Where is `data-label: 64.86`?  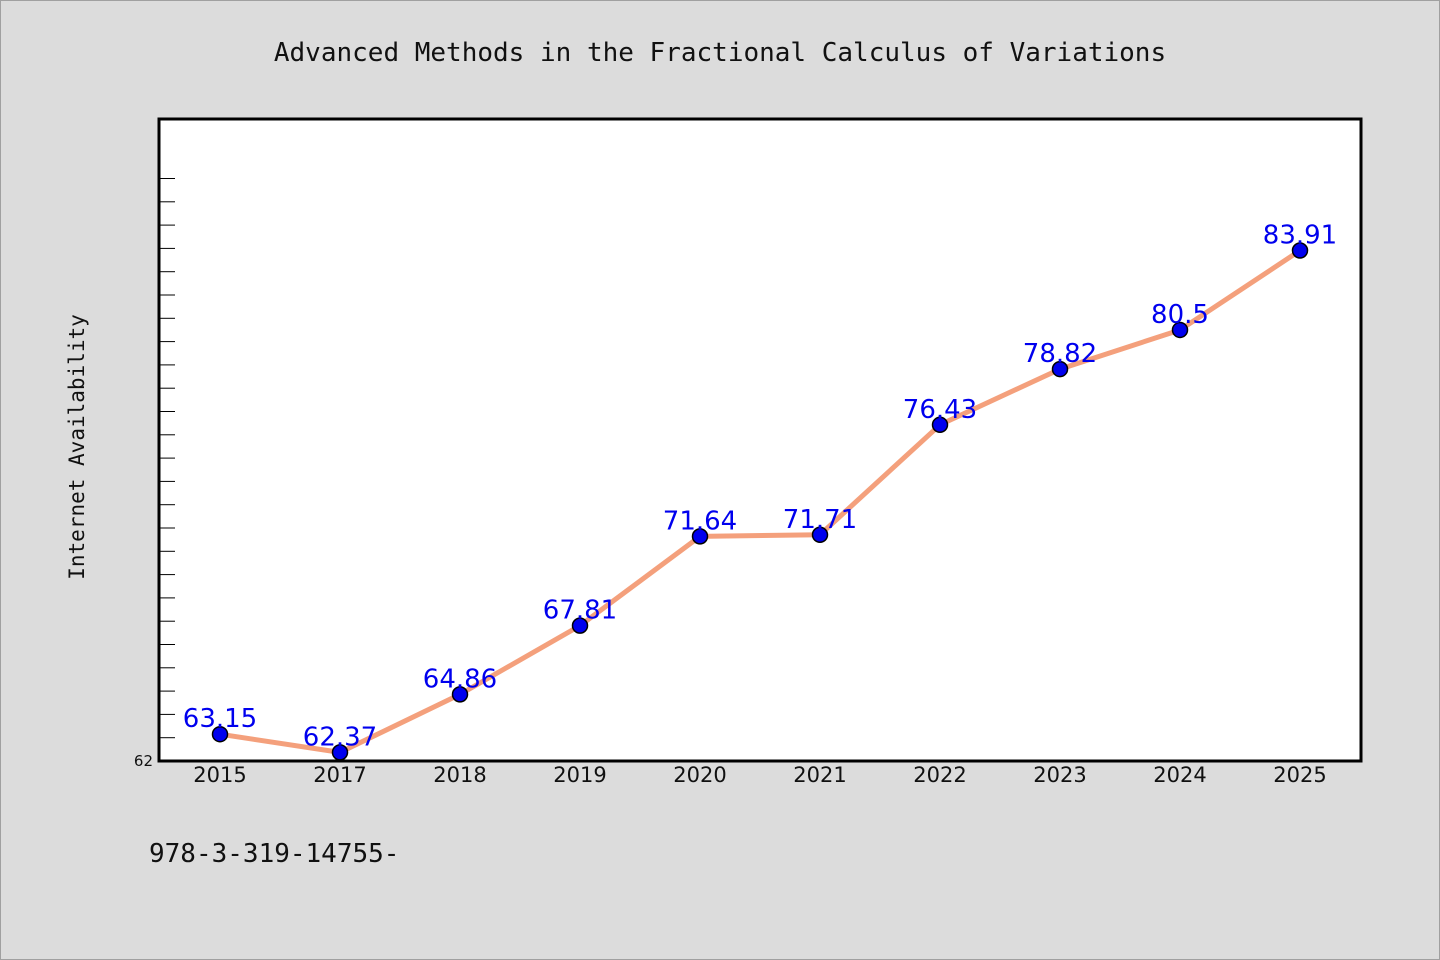
data-label: 64.86 is located at coordinates (460, 679).